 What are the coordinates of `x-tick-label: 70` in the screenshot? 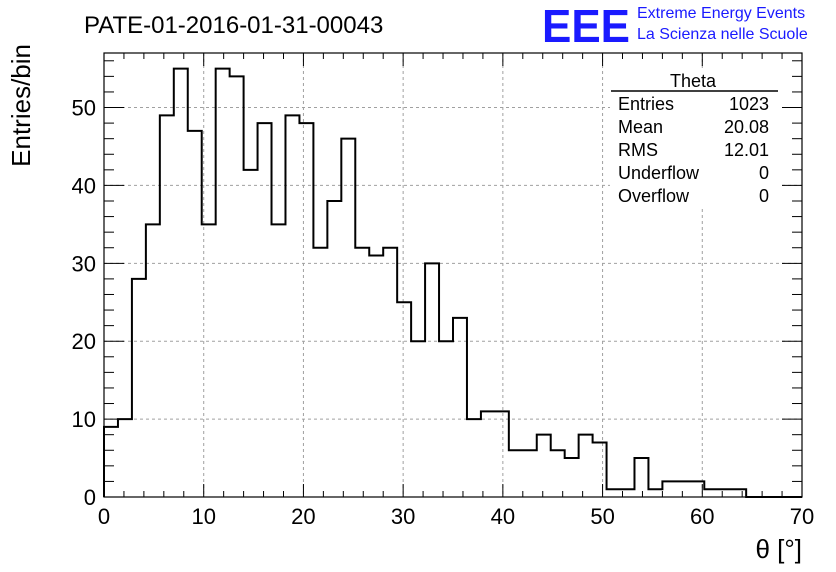 It's located at (802, 516).